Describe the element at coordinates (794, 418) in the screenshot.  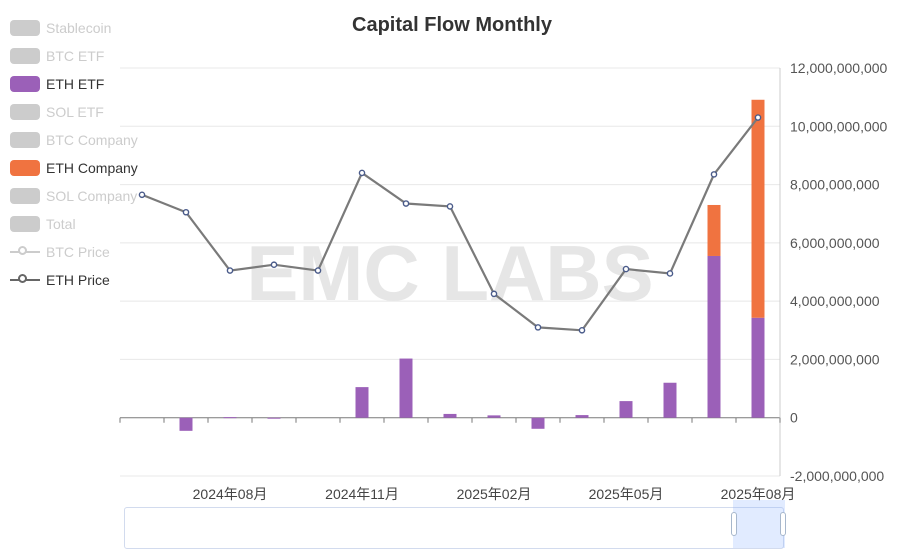
I see `y-tick-label: 0` at that location.